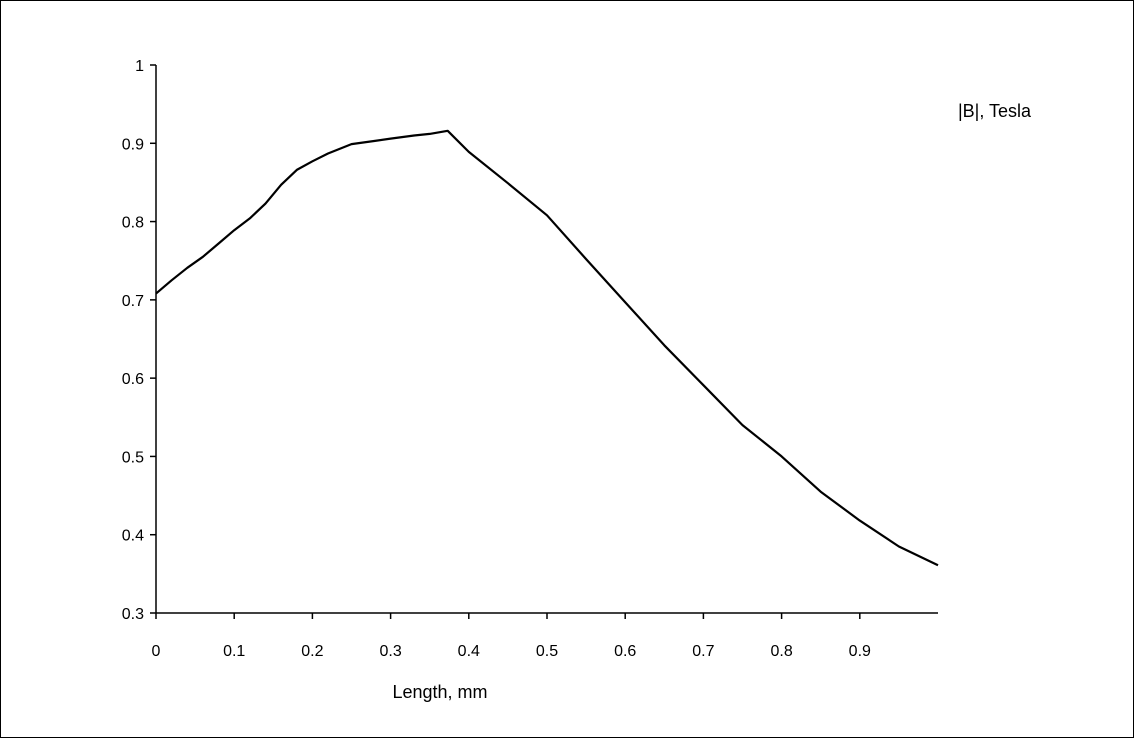  I want to click on x-tick-label: 0.4, so click(469, 651).